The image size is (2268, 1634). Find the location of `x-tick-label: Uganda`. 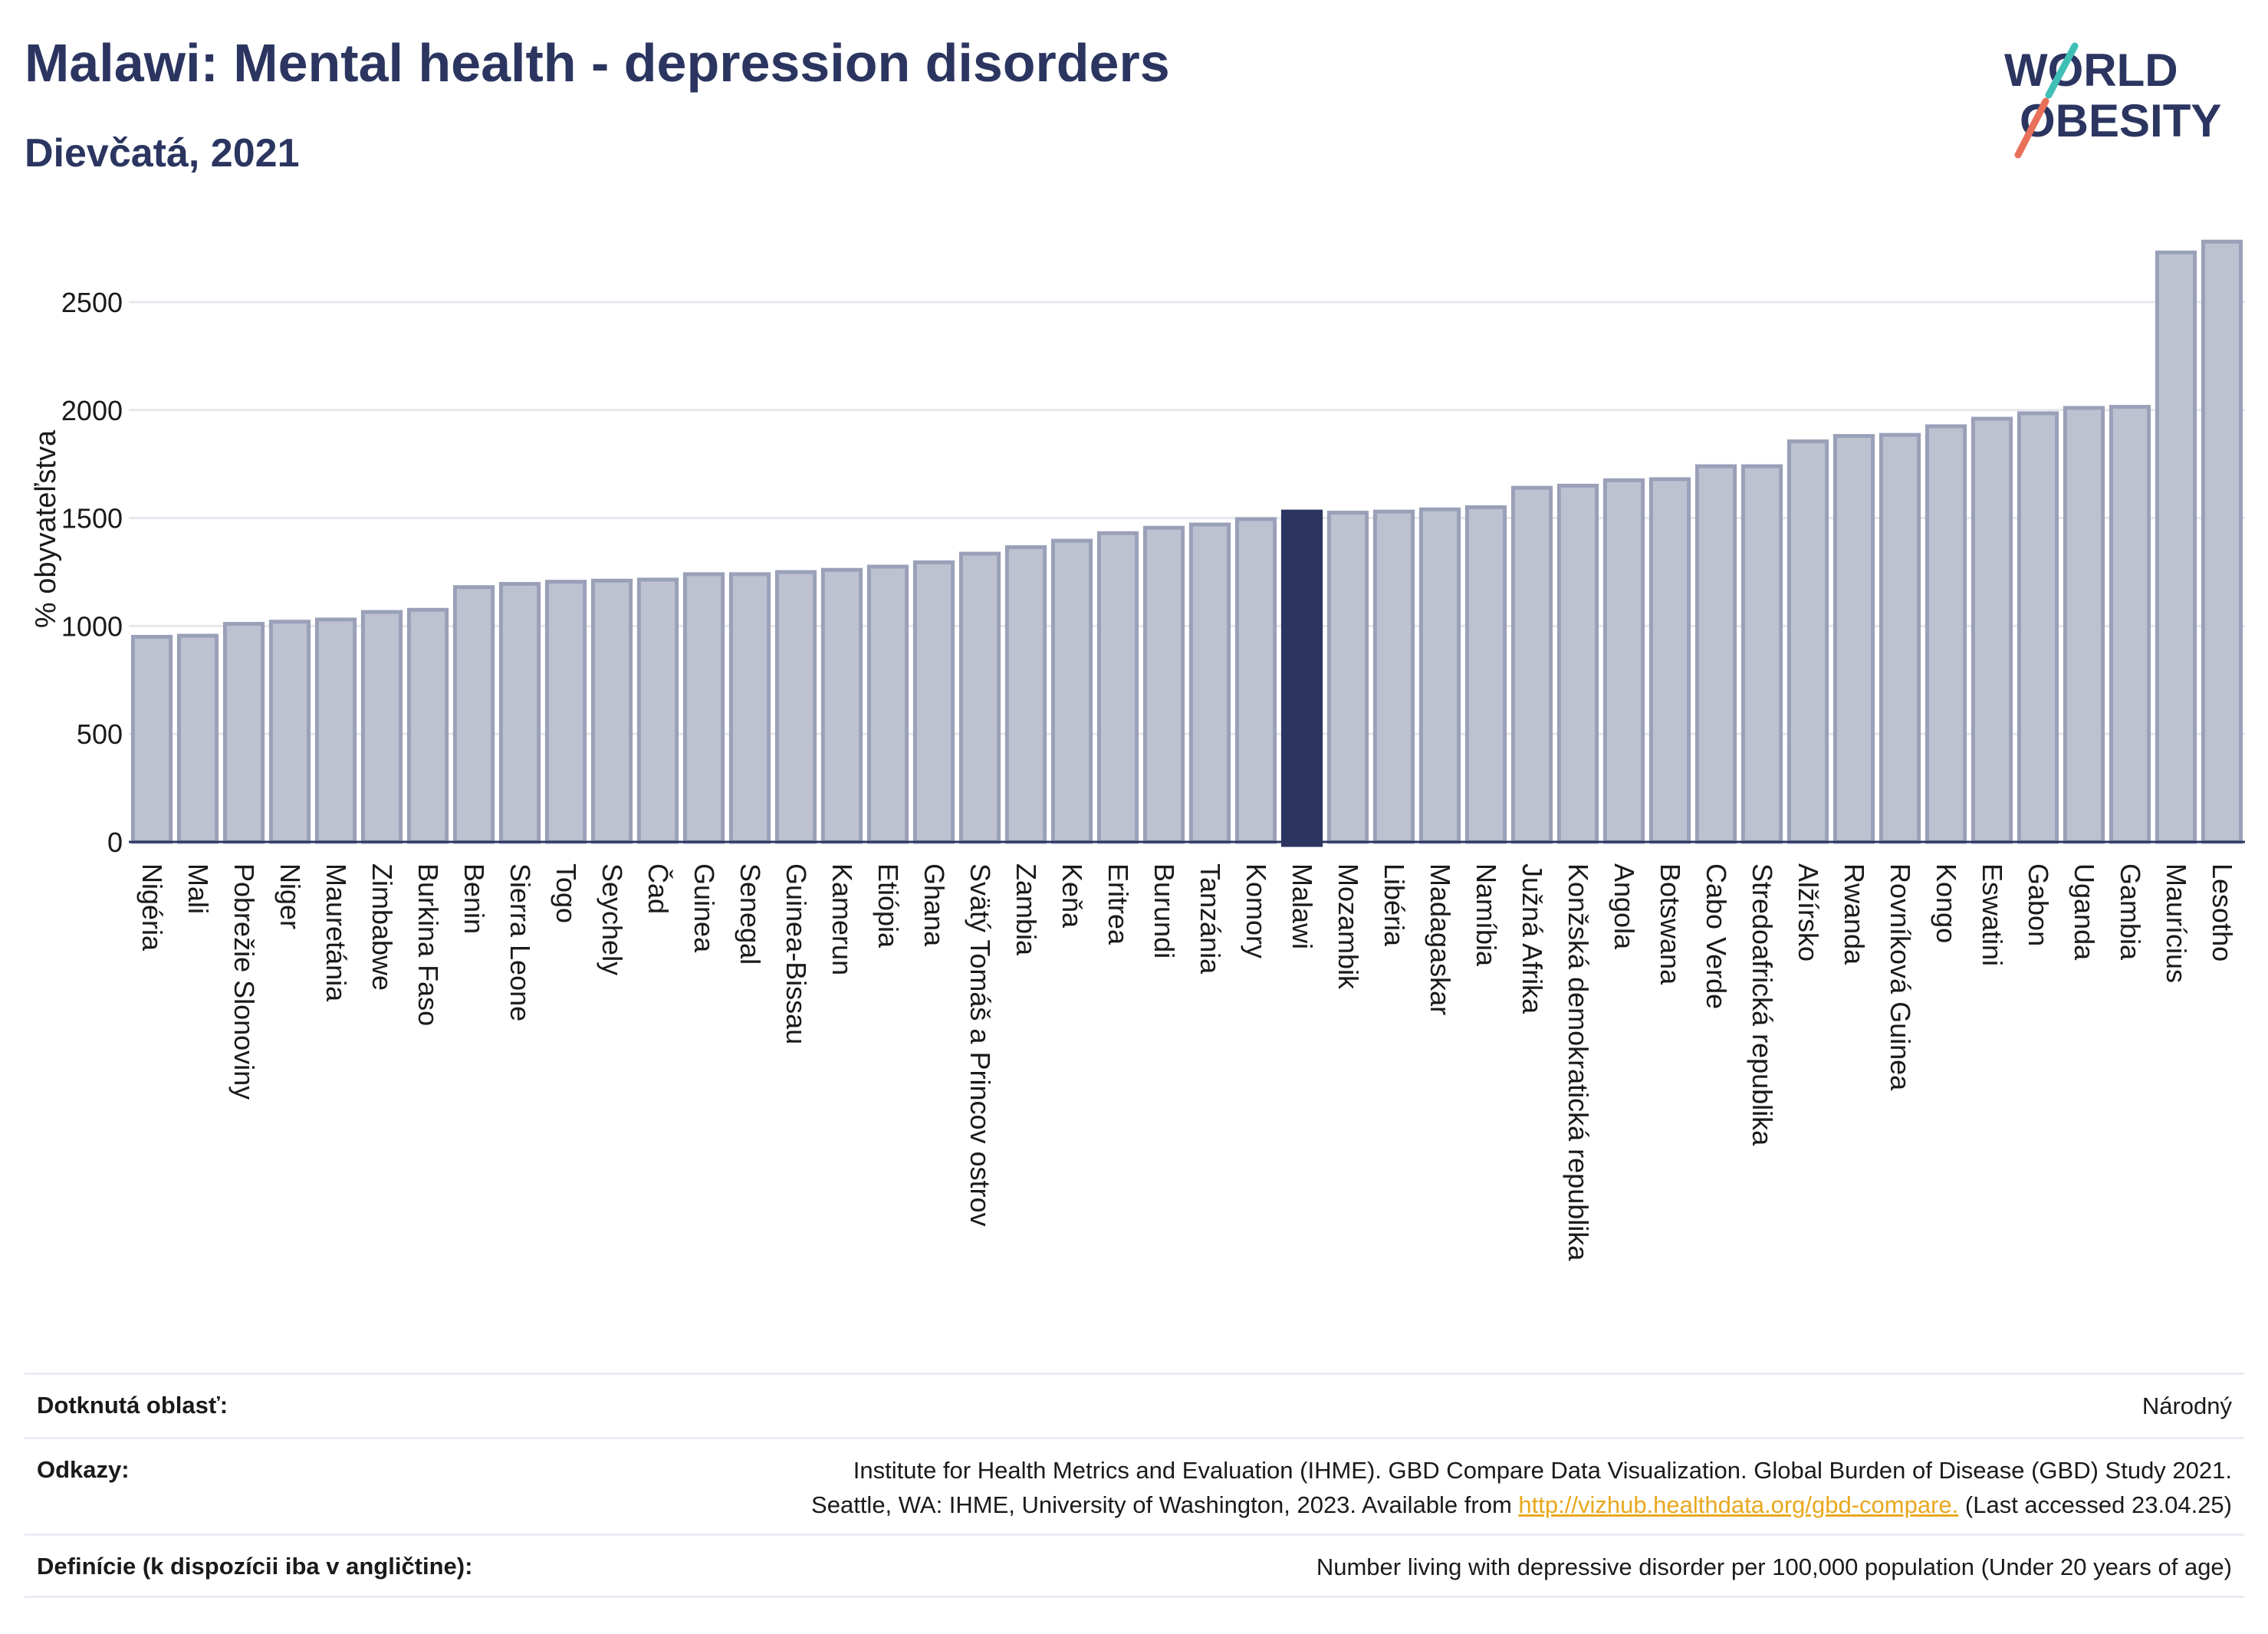

x-tick-label: Uganda is located at coordinates (2084, 912).